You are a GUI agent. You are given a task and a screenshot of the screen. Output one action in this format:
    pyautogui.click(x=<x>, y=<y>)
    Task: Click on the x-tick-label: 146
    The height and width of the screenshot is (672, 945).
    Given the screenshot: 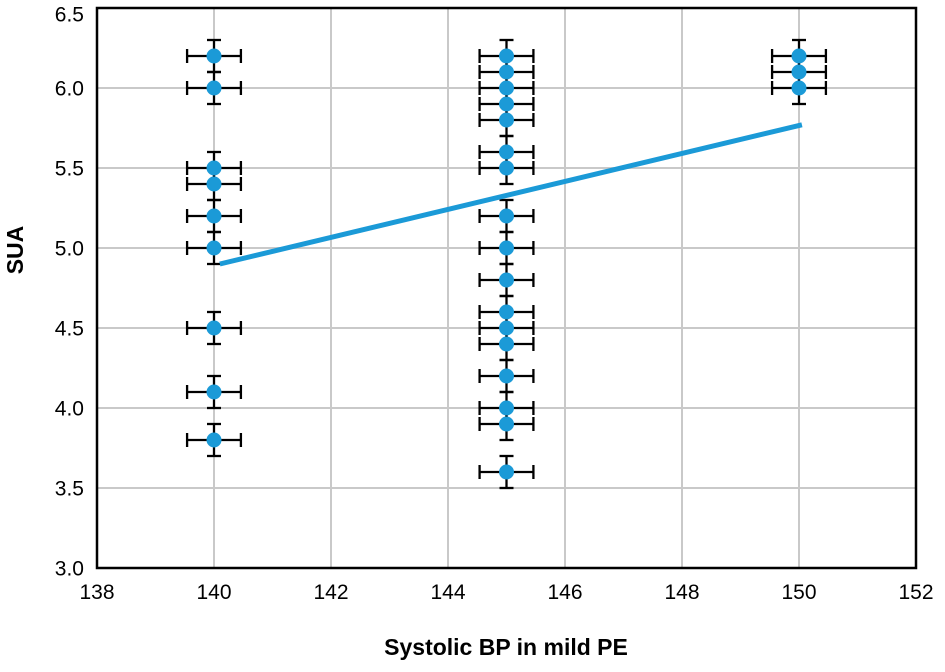 What is the action you would take?
    pyautogui.click(x=564, y=592)
    